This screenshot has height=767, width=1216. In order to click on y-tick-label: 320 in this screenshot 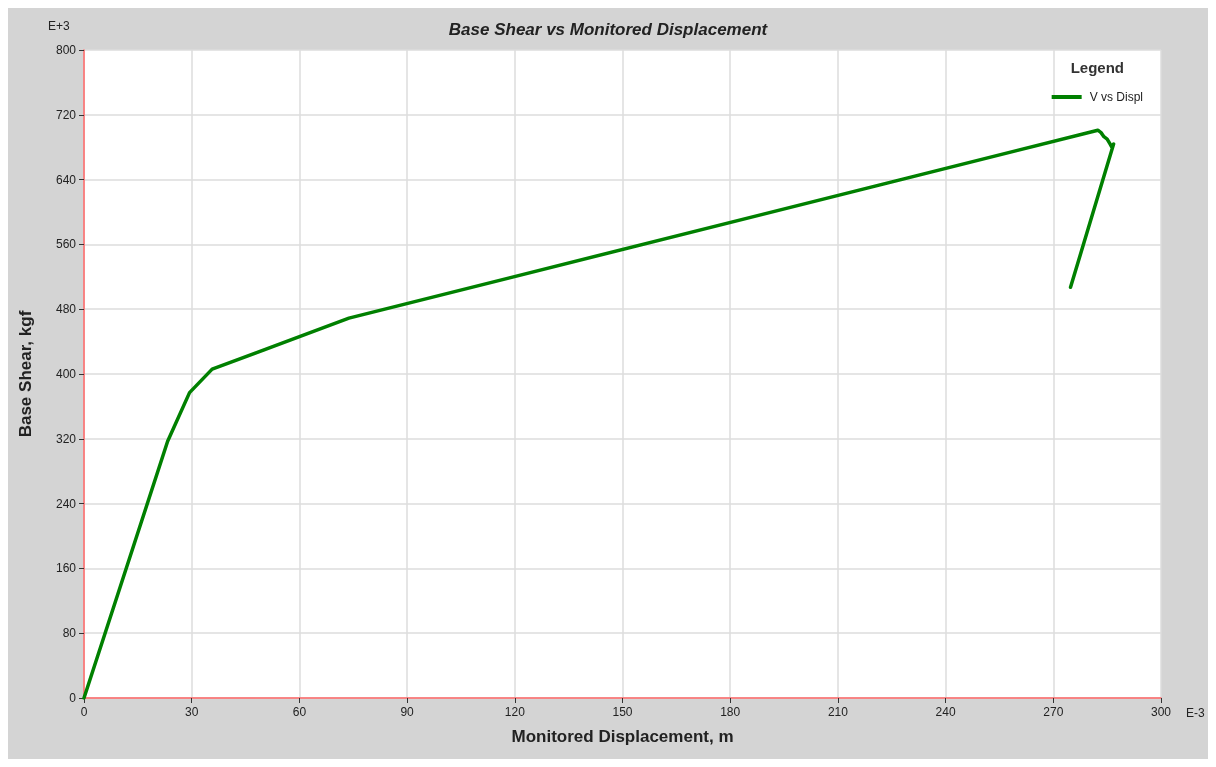, I will do `click(66, 438)`.